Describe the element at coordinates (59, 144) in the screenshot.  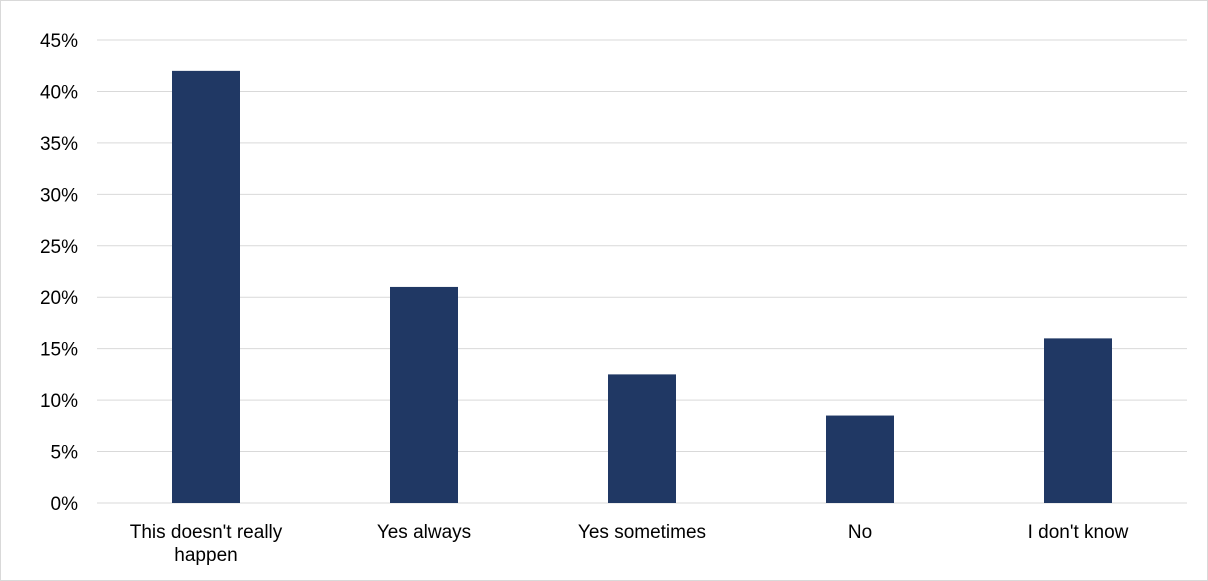
I see `y-tick-label: 35%` at that location.